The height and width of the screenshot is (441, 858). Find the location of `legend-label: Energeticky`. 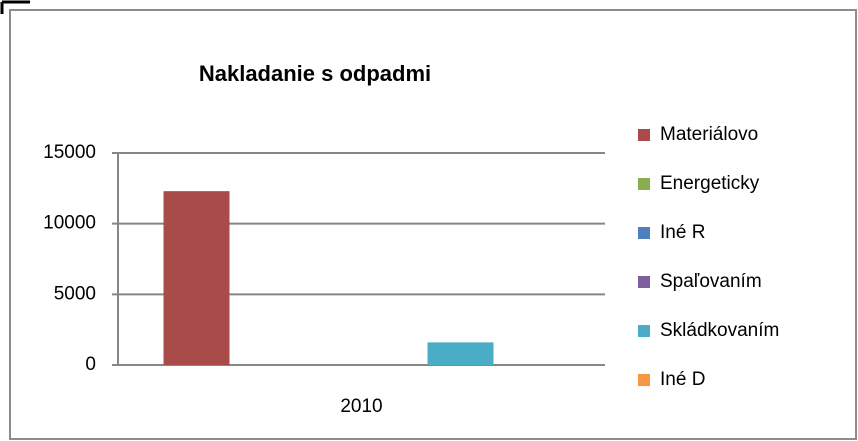

legend-label: Energeticky is located at coordinates (710, 183).